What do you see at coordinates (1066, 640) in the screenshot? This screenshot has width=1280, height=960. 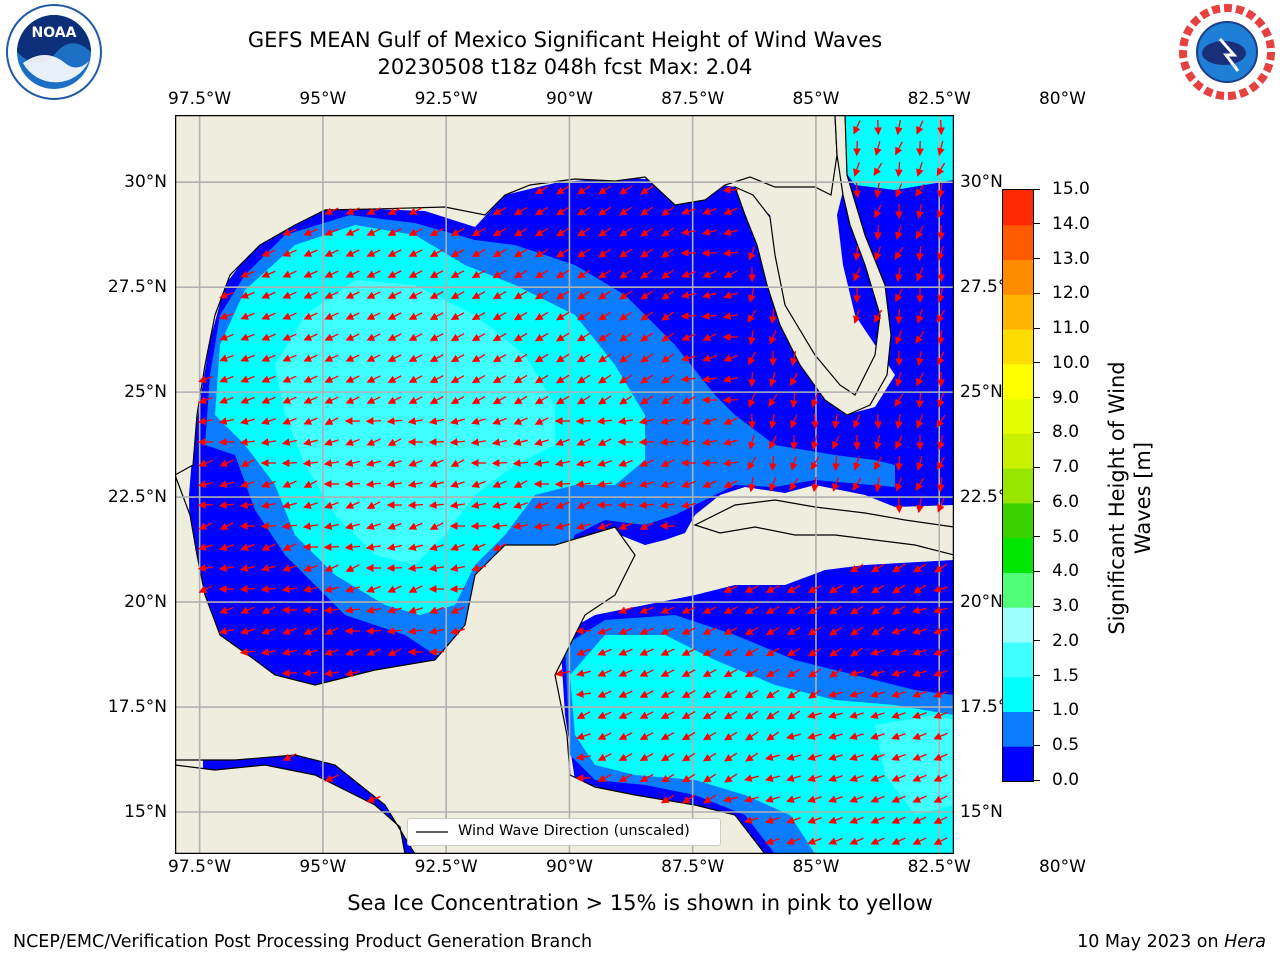 I see `colorbar-tick-label: 2.0` at bounding box center [1066, 640].